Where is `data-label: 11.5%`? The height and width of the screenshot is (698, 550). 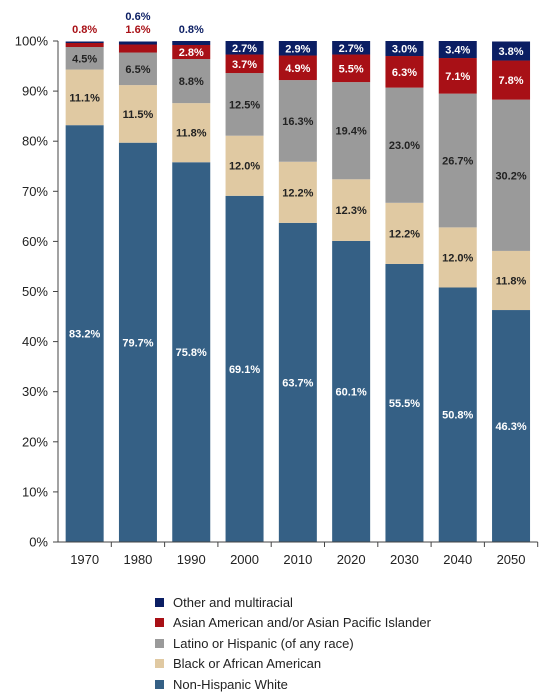
data-label: 11.5% is located at coordinates (138, 115).